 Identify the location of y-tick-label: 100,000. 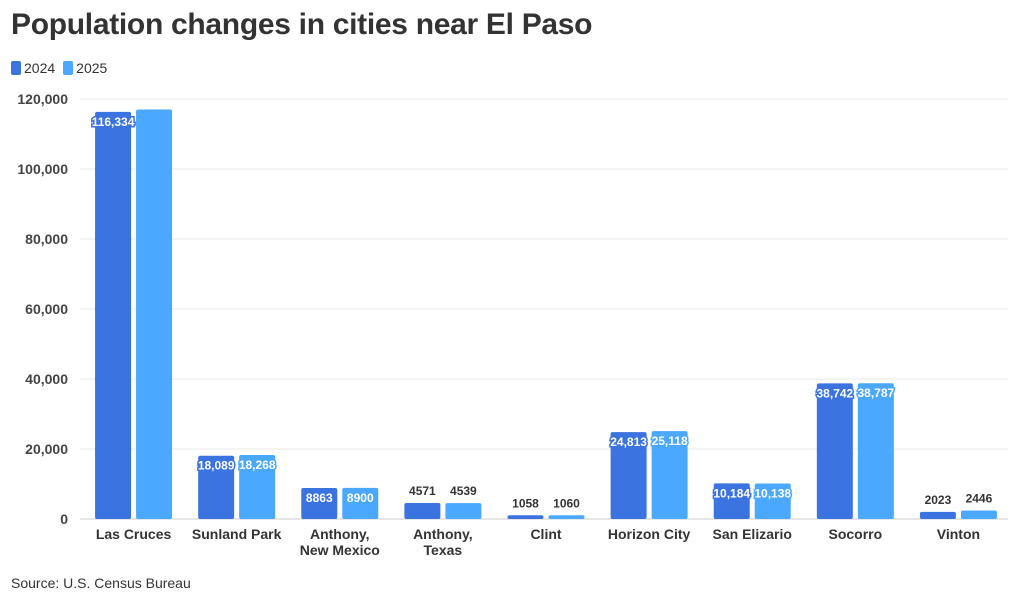
(42, 169).